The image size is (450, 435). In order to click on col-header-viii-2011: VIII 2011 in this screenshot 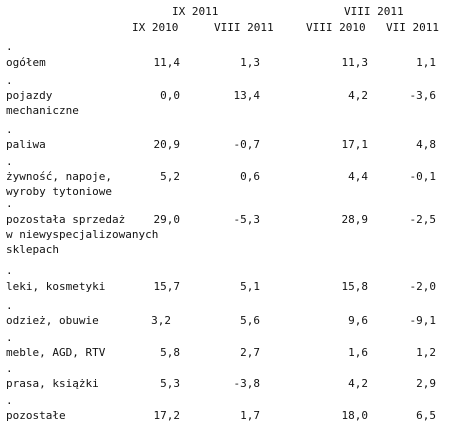, I will do `click(244, 27)`.